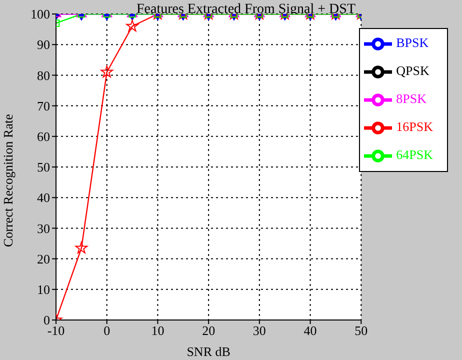 This screenshot has height=360, width=462. Describe the element at coordinates (361, 330) in the screenshot. I see `x-tick-label: 50` at that location.